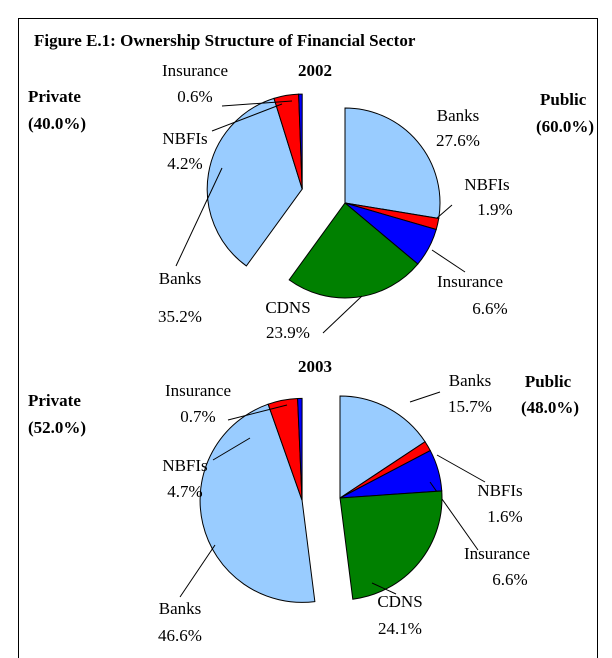 The height and width of the screenshot is (658, 612). Describe the element at coordinates (400, 628) in the screenshot. I see `slice-value-label: 24.1%` at that location.